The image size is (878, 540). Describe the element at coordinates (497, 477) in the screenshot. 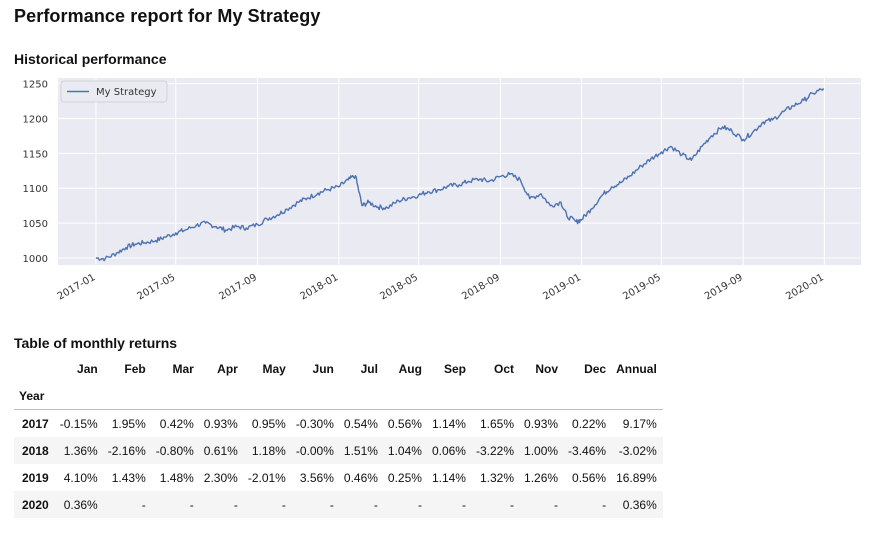

I see `return-cell: 1.32%` at that location.